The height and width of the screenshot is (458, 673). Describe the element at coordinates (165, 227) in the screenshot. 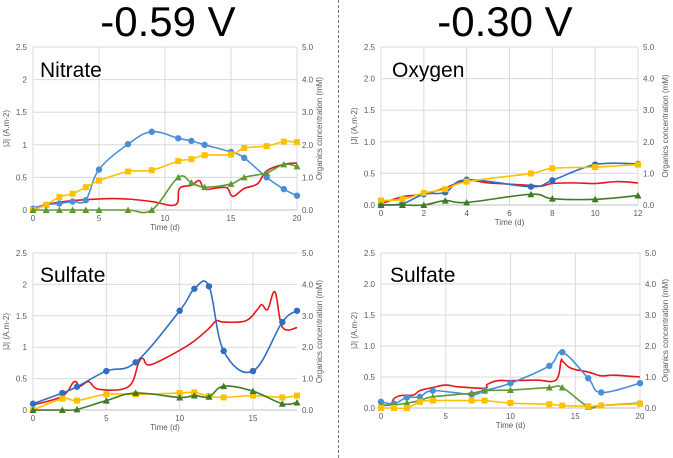

I see `x-axis-label: Time (d)` at that location.